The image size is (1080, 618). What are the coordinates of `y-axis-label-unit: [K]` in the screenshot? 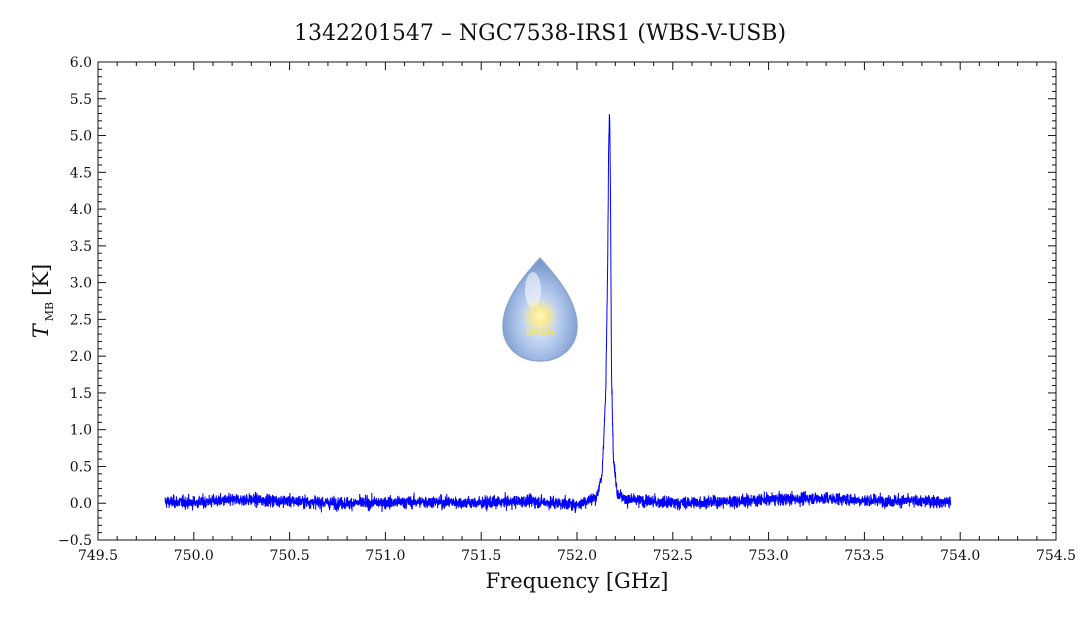 It's located at (41, 280).